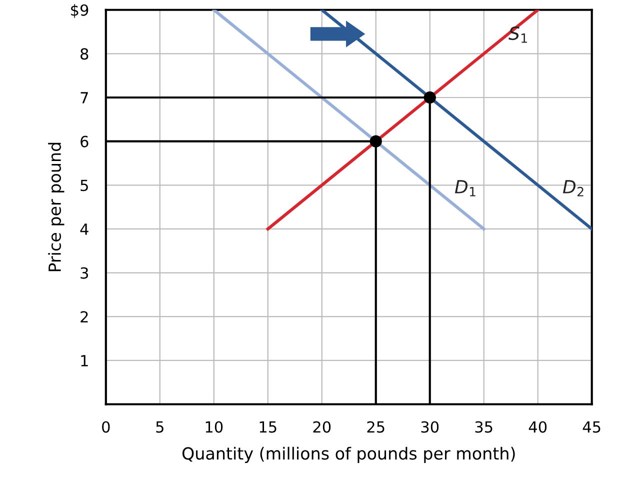  What do you see at coordinates (84, 316) in the screenshot?
I see `y-tick-label: 2` at bounding box center [84, 316].